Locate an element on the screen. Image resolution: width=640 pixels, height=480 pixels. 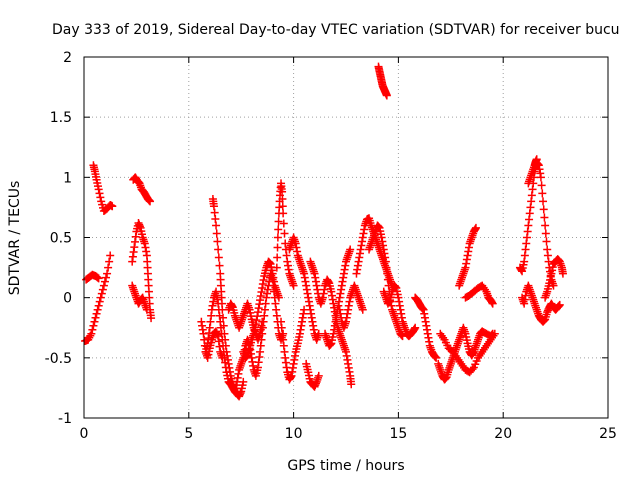
x-tick-label: 5 is located at coordinates (188, 434).